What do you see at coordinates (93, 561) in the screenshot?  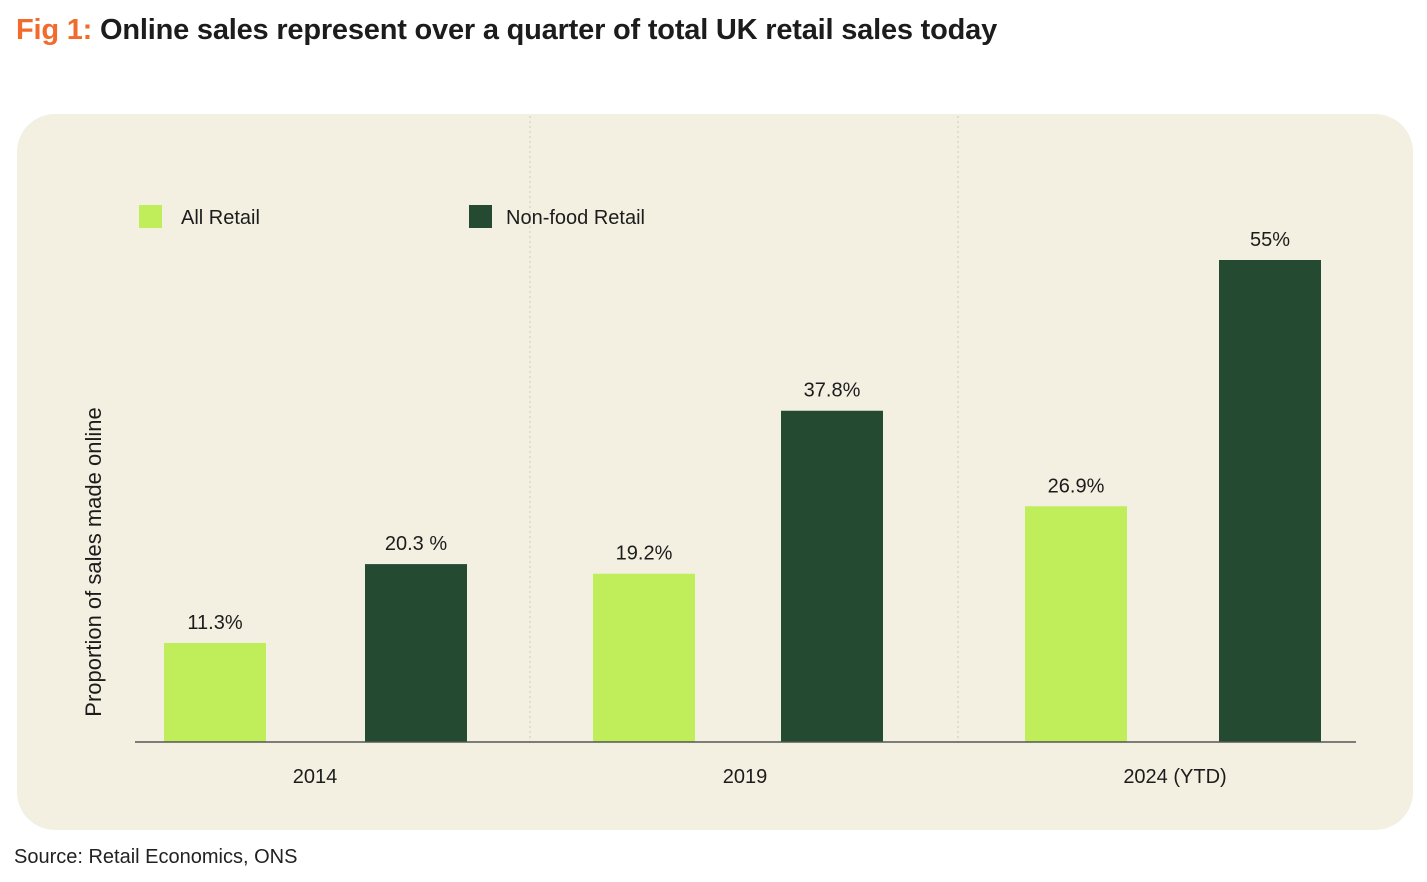 I see `y-axis-label: Proportion of sales made online` at bounding box center [93, 561].